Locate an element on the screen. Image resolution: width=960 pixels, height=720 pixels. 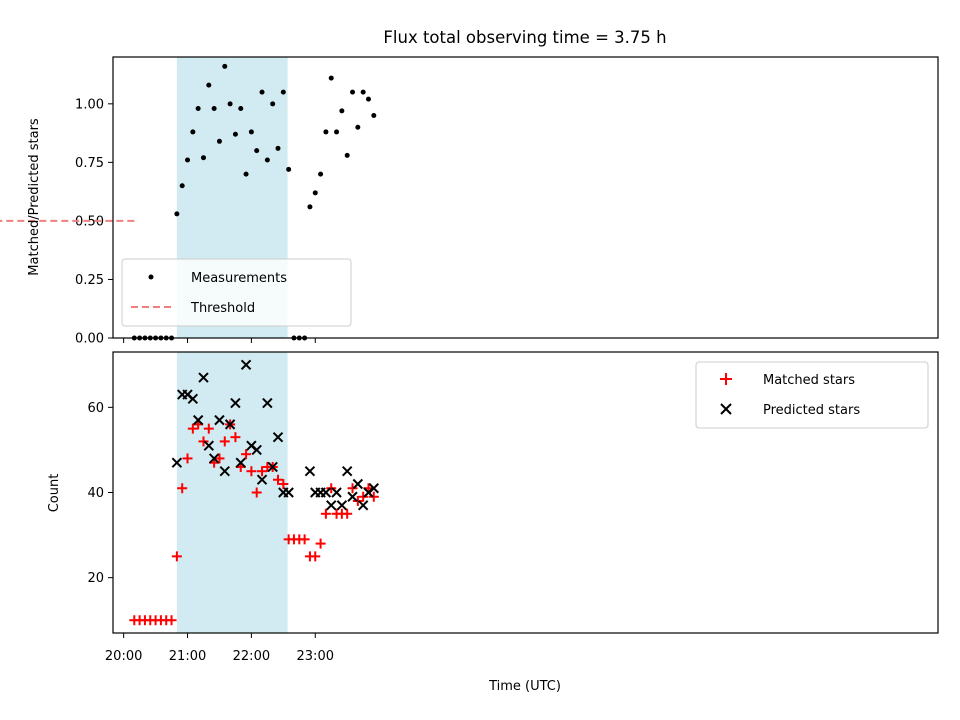
x-tick-label: 20:00 is located at coordinates (123, 656).